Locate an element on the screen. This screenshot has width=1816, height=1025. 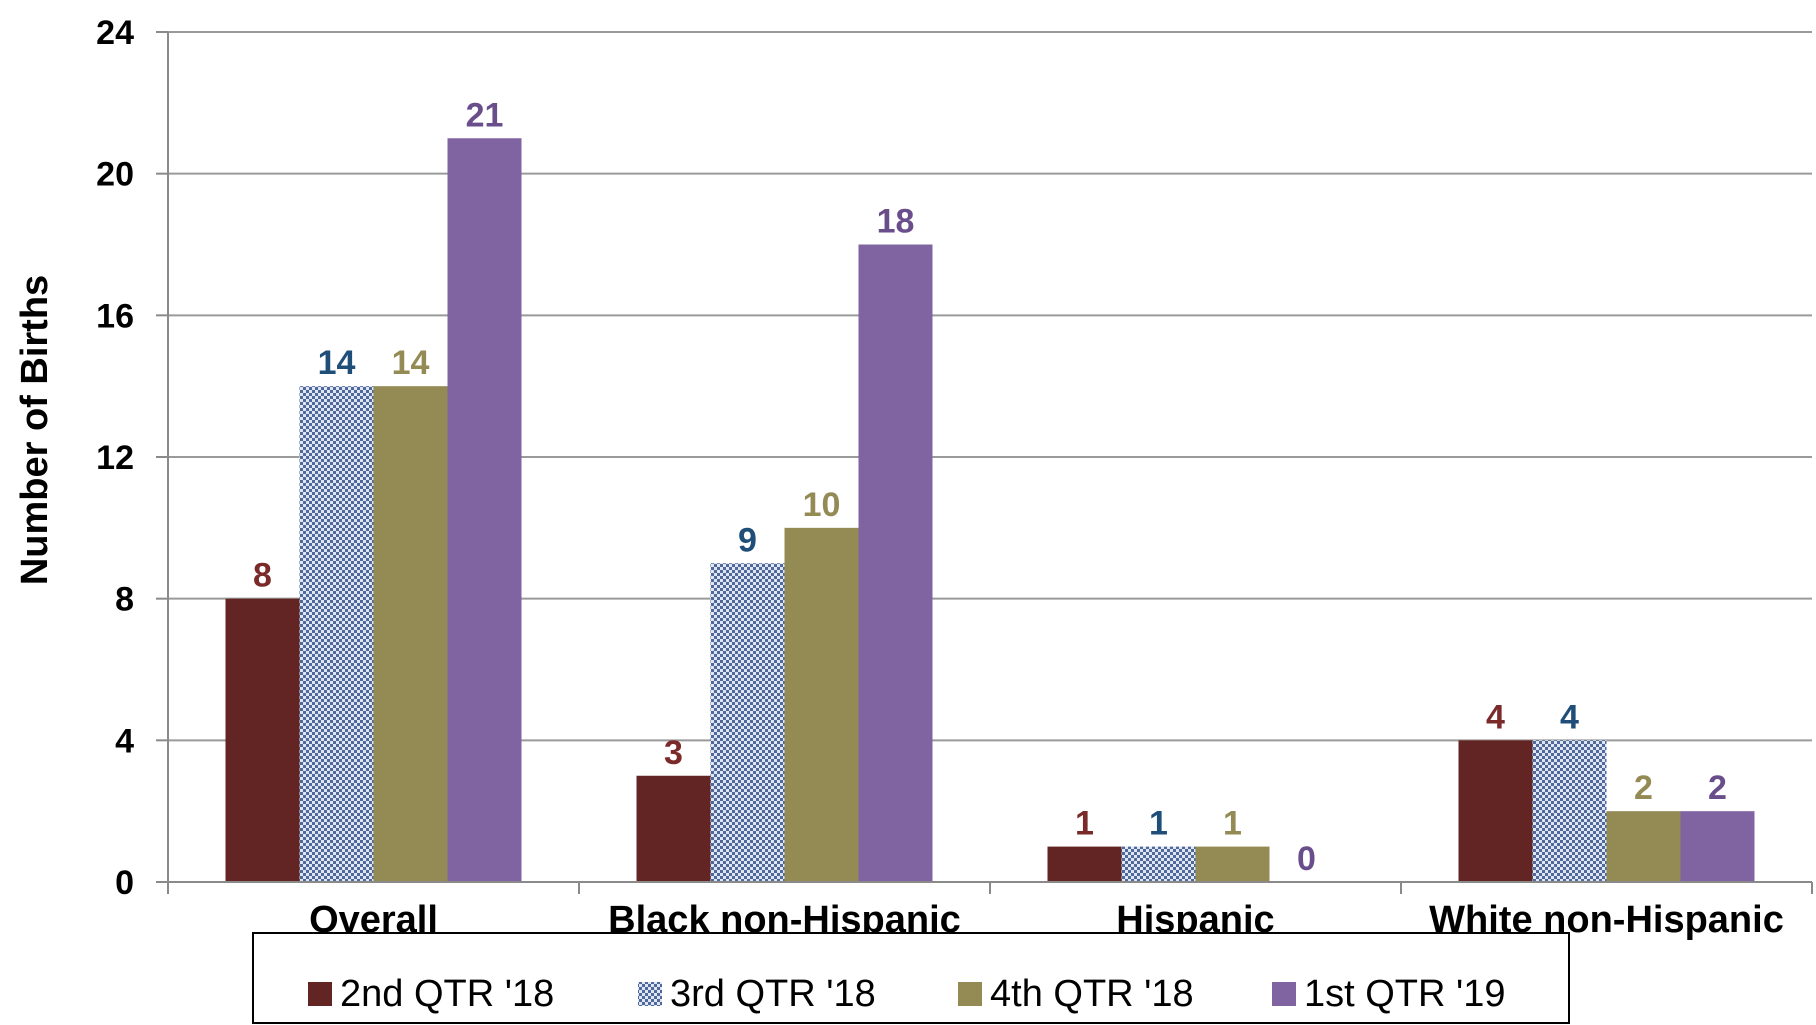
legend-box is located at coordinates (911, 978).